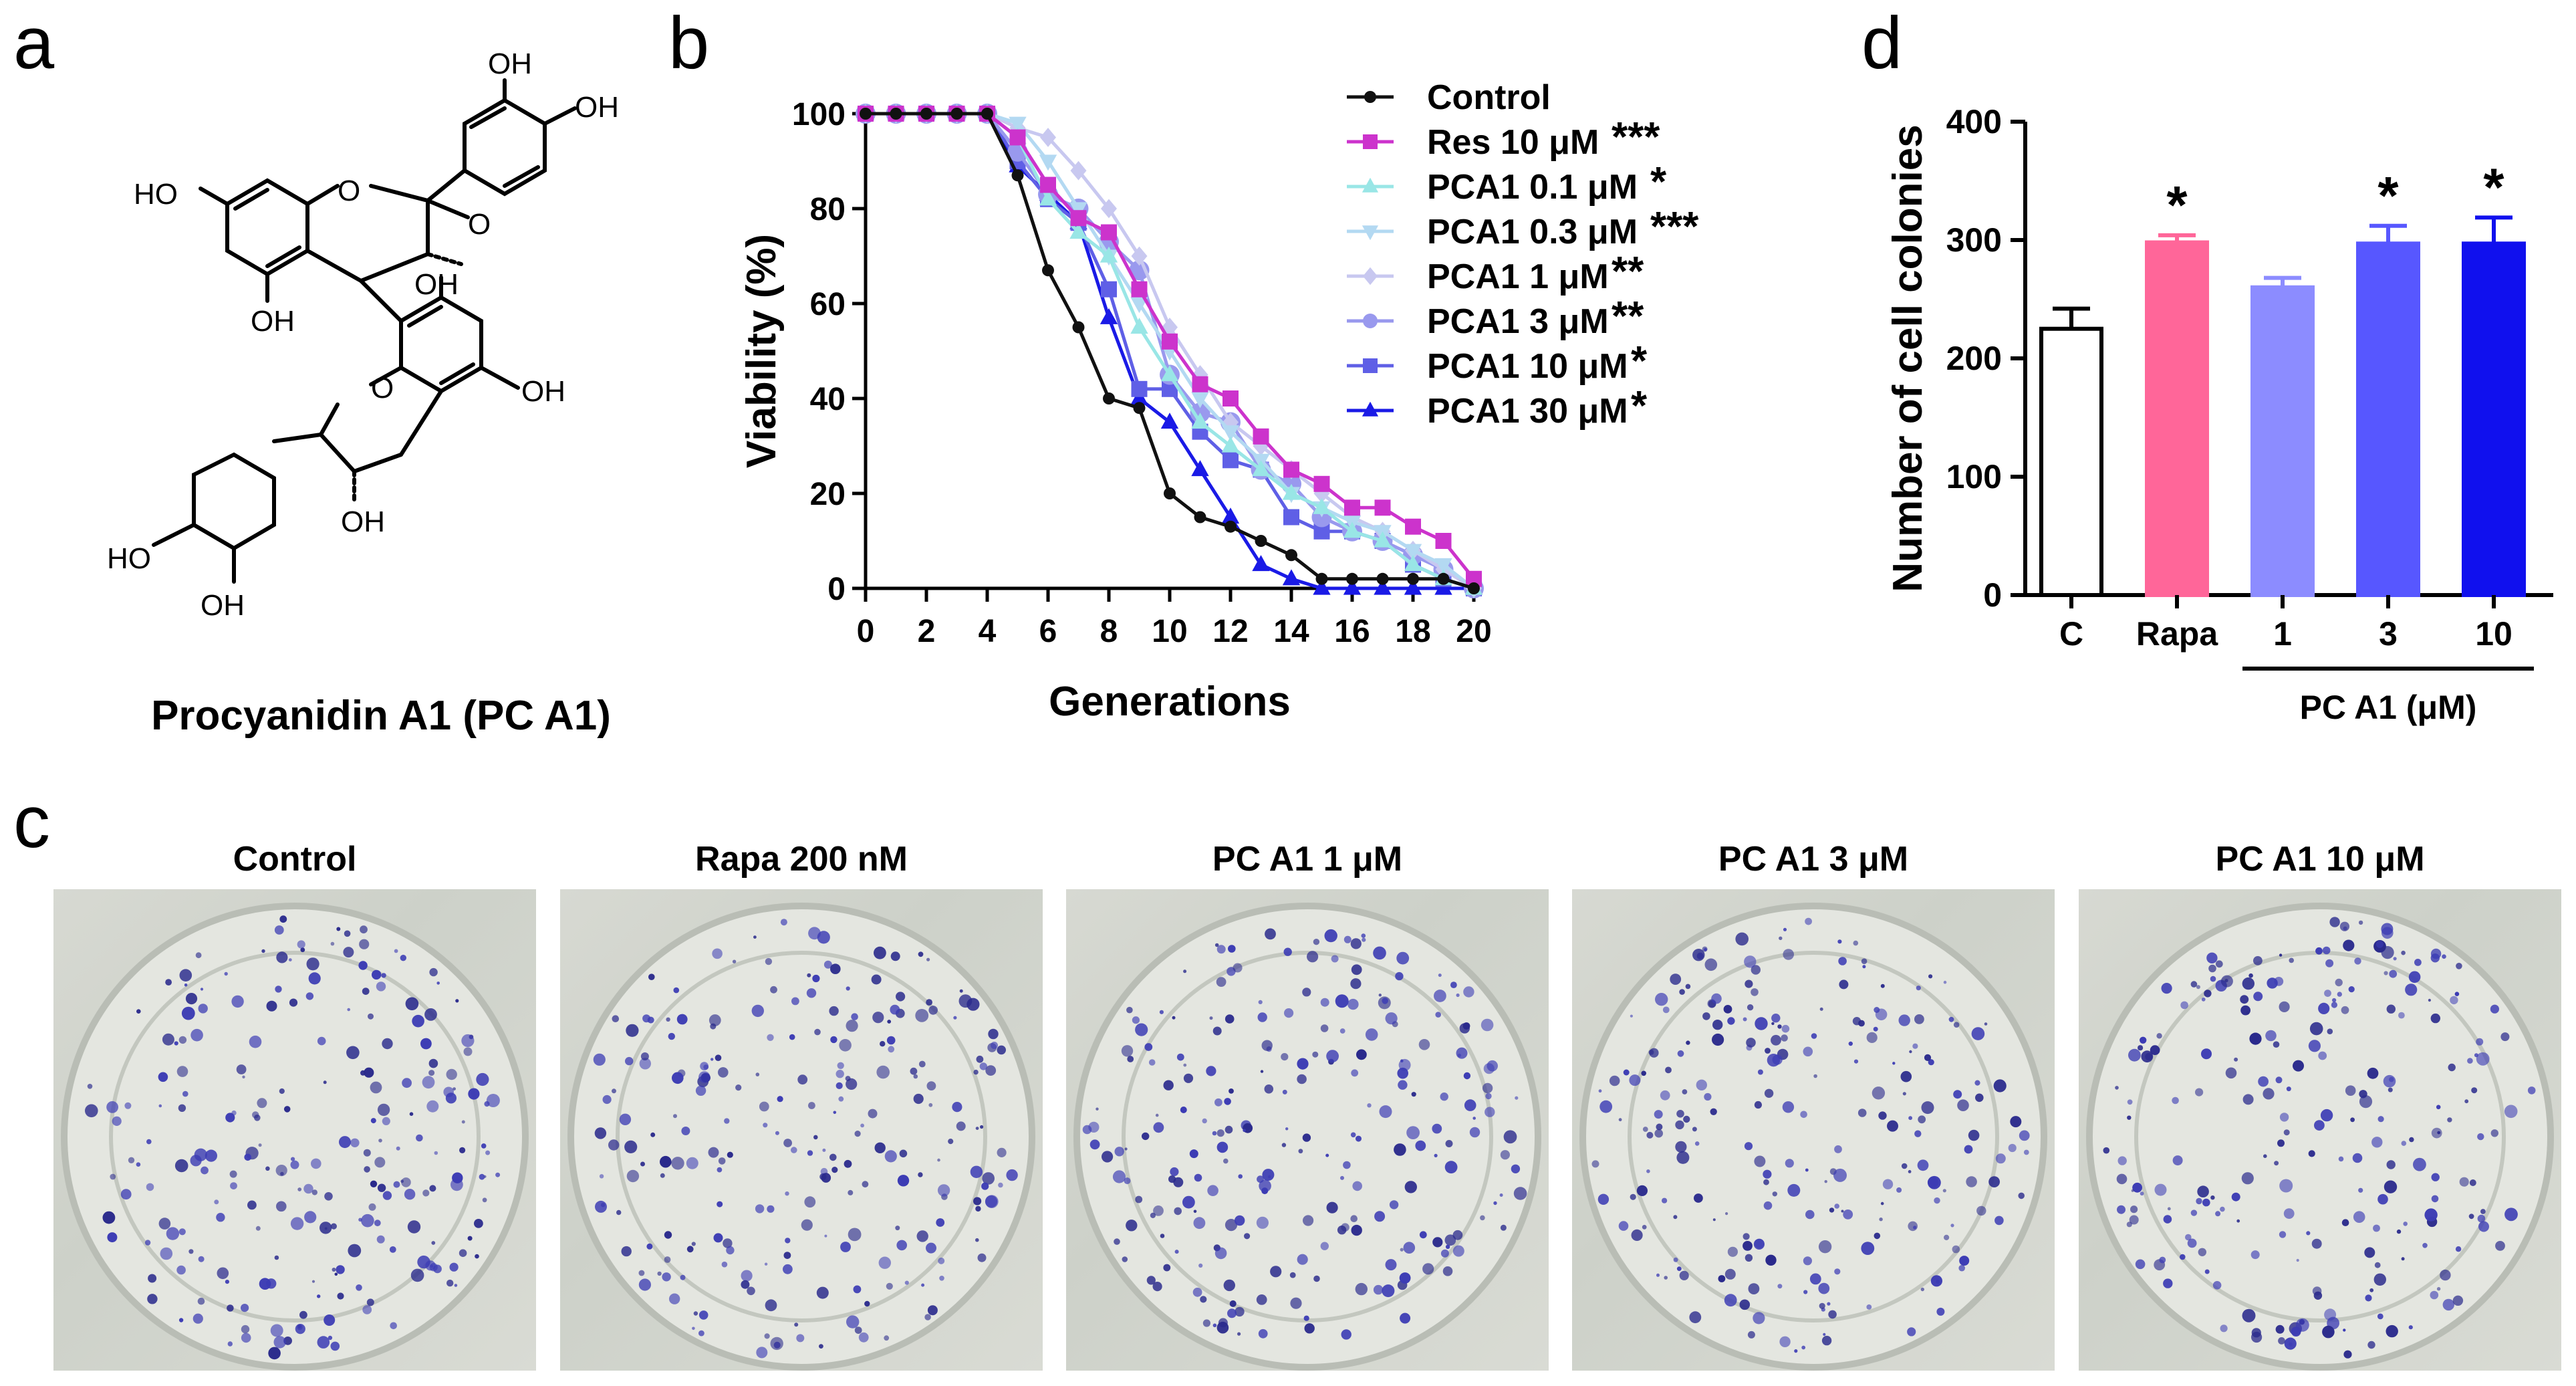 This screenshot has height=1386, width=2576. I want to click on y-tick-label: 200, so click(1974, 358).